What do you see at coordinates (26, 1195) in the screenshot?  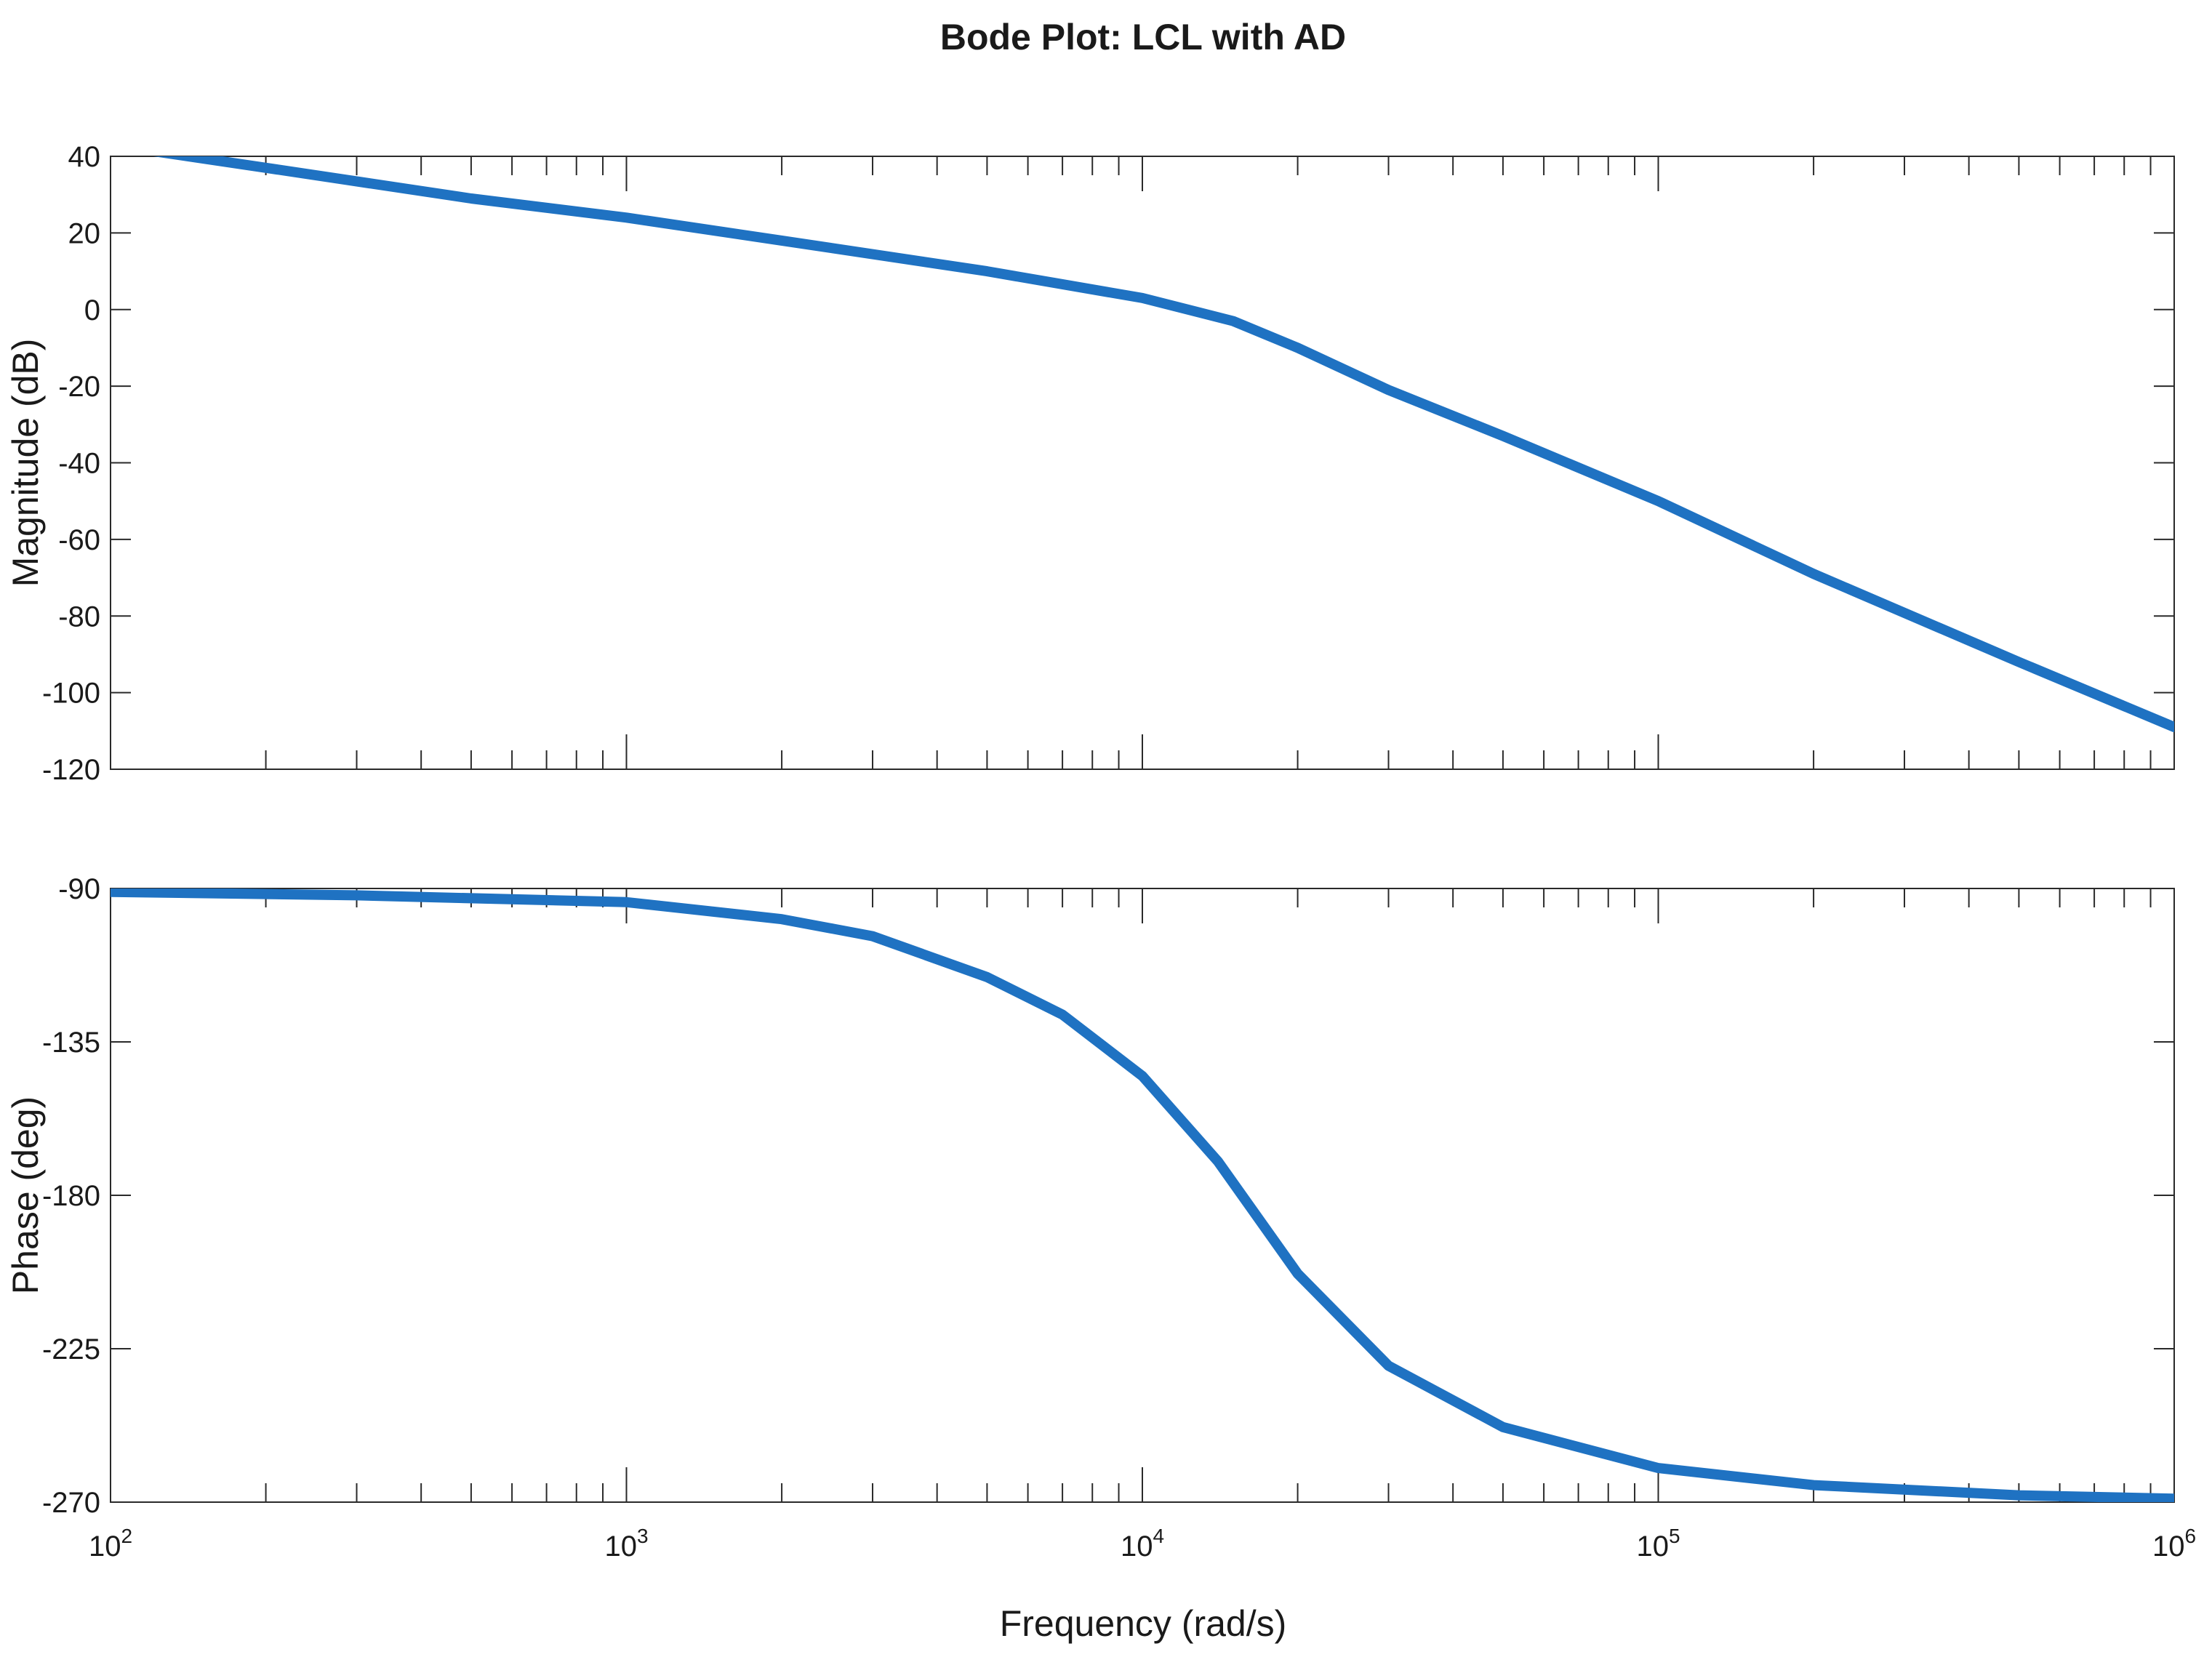 I see `phase-y-axis-label: Phase (deg)` at bounding box center [26, 1195].